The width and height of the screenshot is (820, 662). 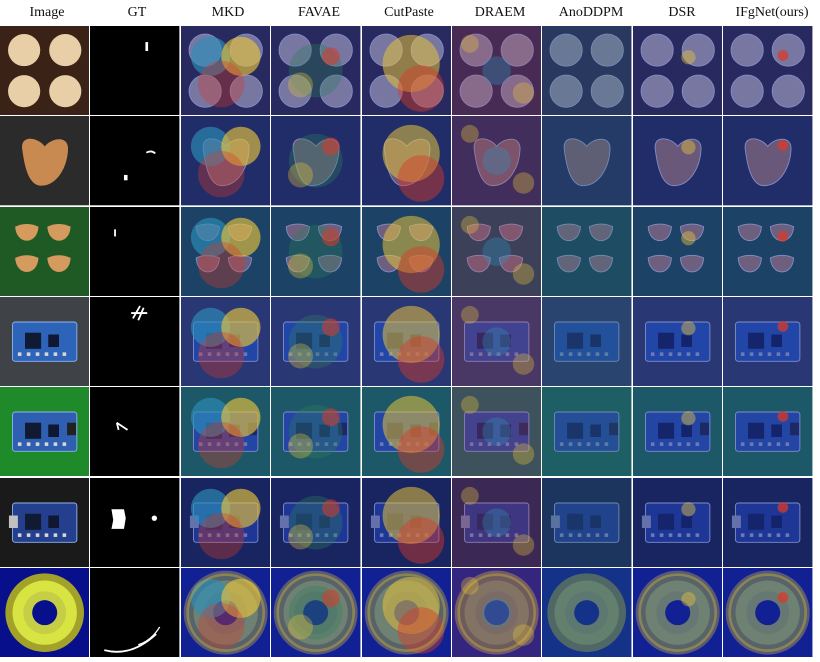 I want to click on cell-gt-charger-board, so click(x=135, y=522).